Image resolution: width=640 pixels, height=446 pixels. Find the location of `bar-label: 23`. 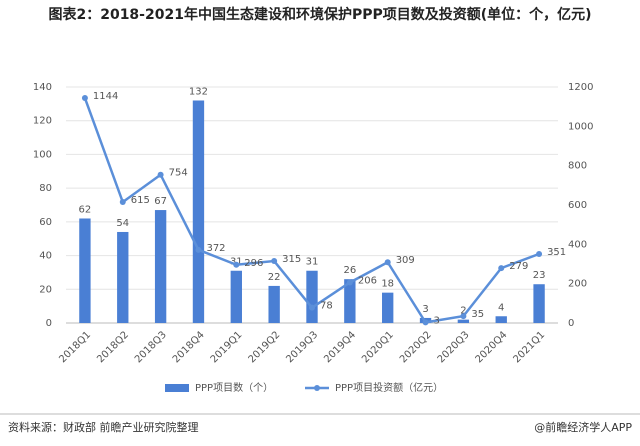

bar-label: 23 is located at coordinates (539, 275).